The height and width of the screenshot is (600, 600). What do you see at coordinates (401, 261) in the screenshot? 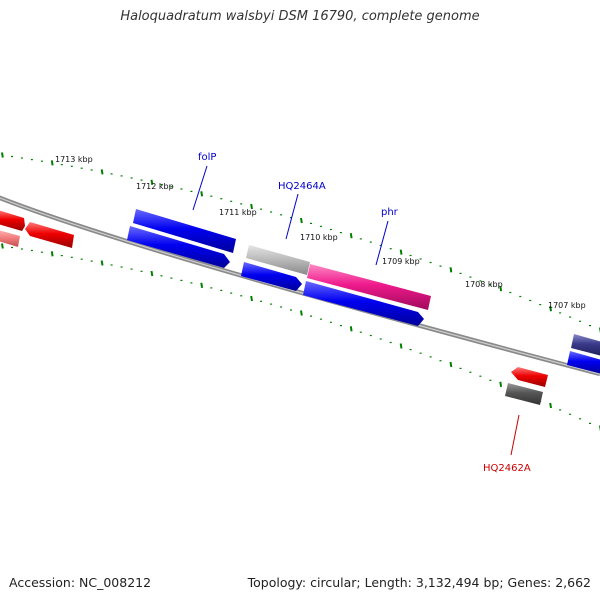
I see `scale-label: 1709 kbp` at bounding box center [401, 261].